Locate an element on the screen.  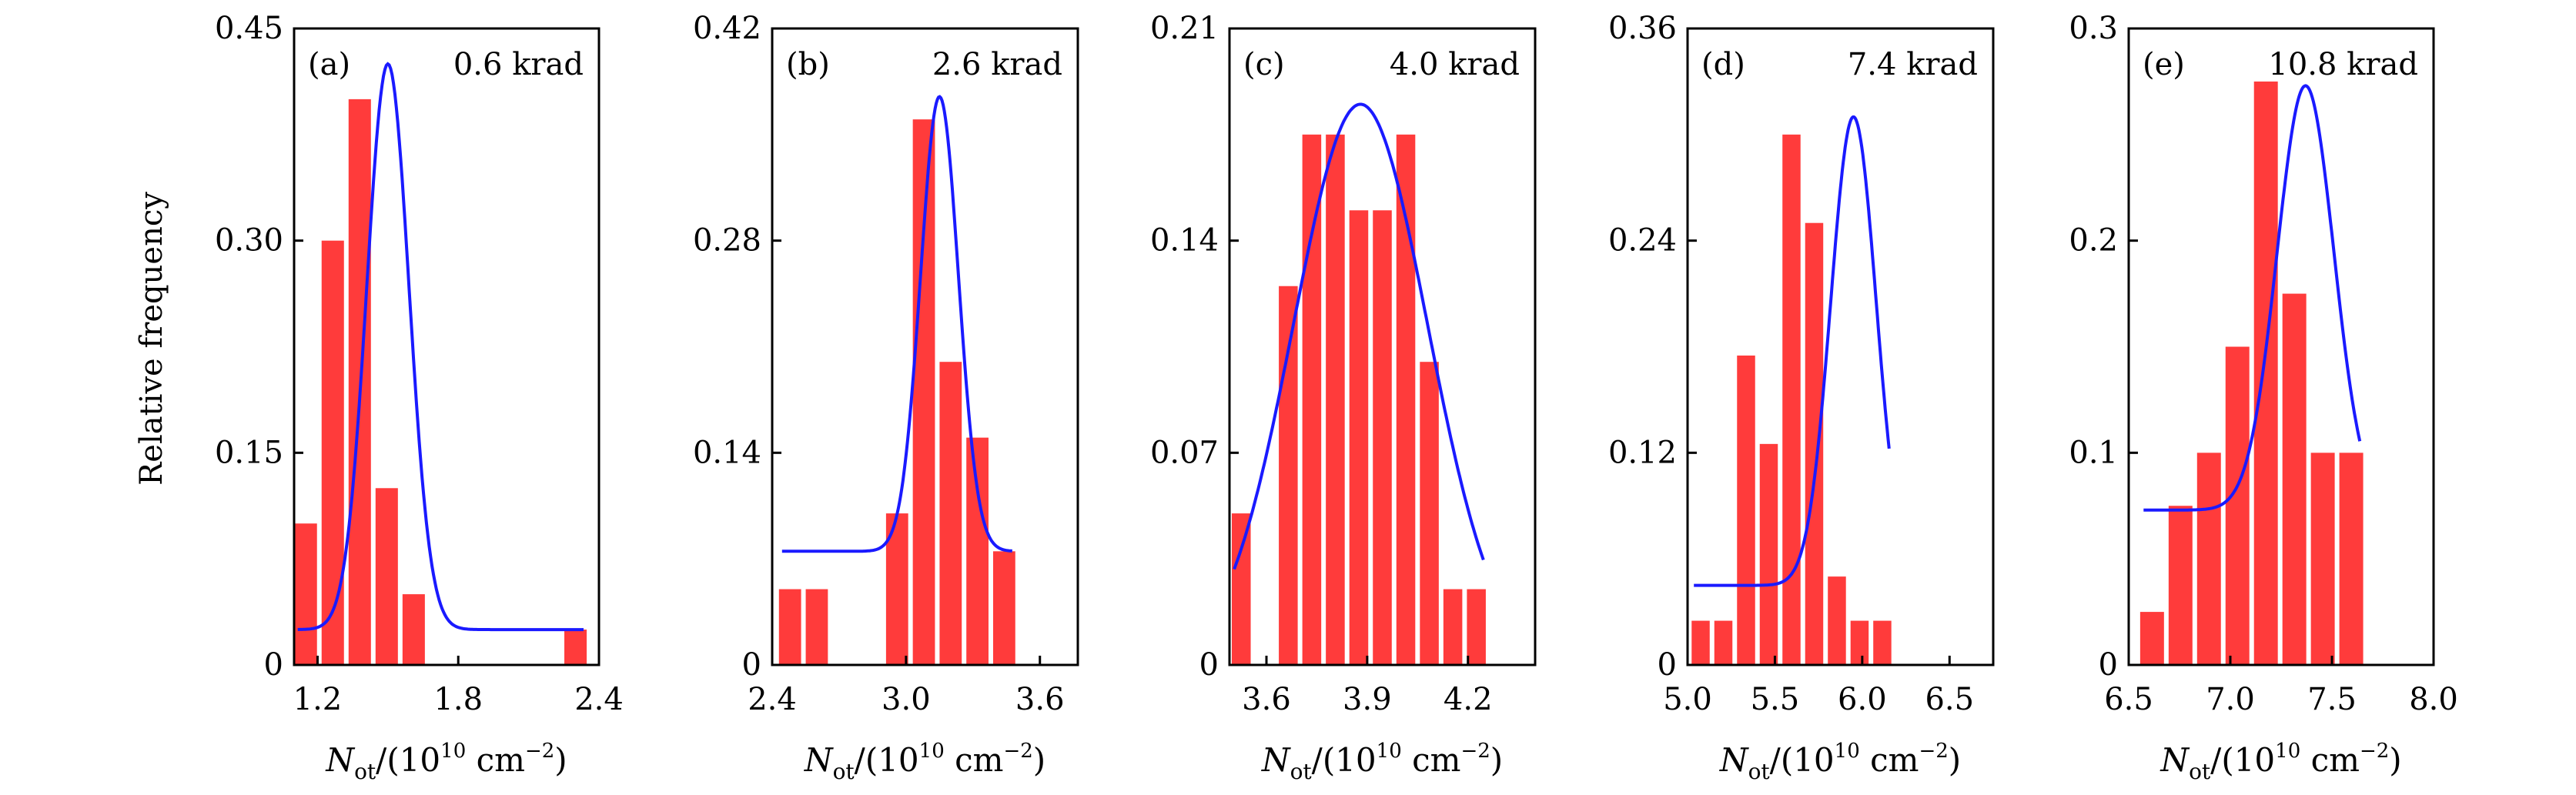
y-tick-label: 0.07 is located at coordinates (1185, 452).